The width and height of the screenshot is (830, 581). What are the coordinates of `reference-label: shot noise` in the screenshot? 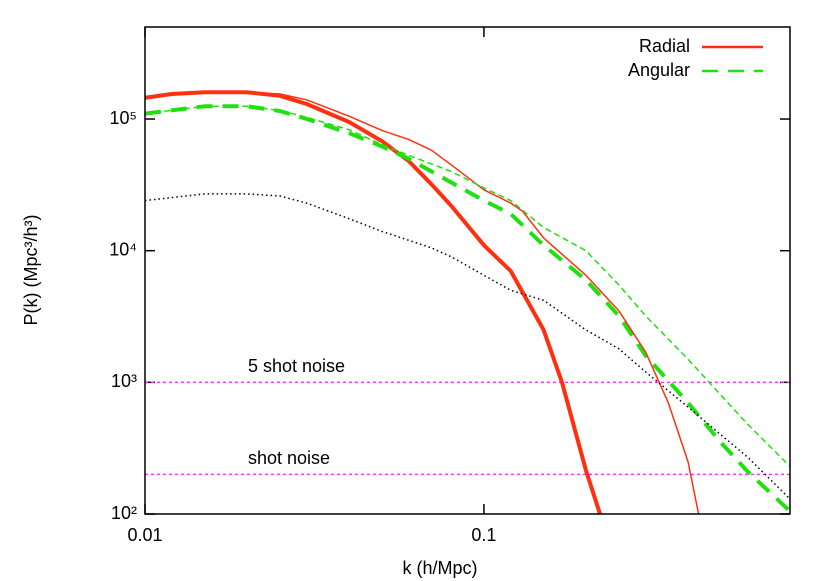 It's located at (289, 458).